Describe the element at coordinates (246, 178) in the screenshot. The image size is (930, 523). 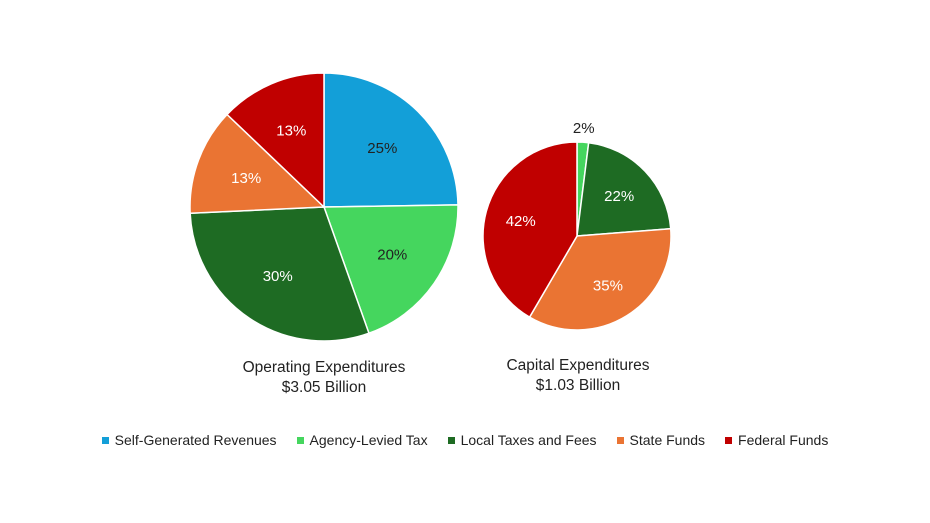
I see `pie-data-label-state-funds: 13%` at that location.